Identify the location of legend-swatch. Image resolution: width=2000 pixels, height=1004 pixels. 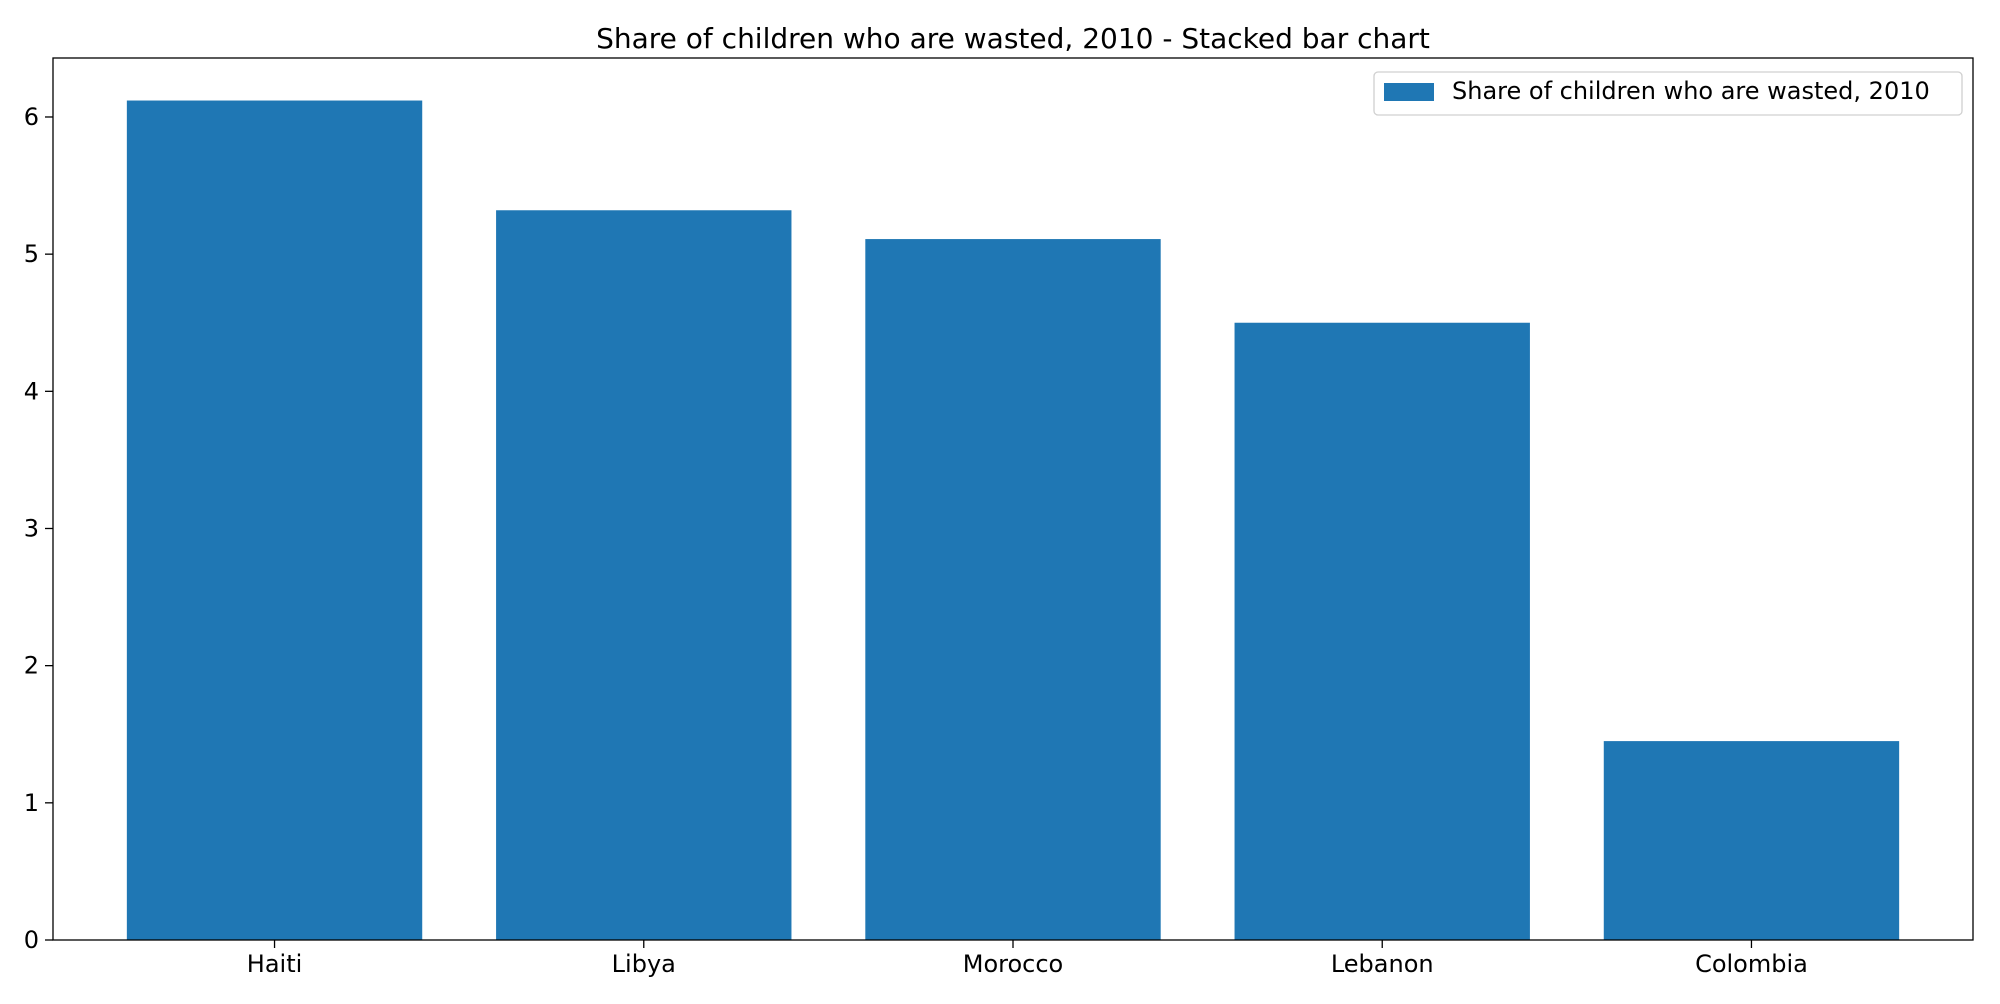
(1409, 92).